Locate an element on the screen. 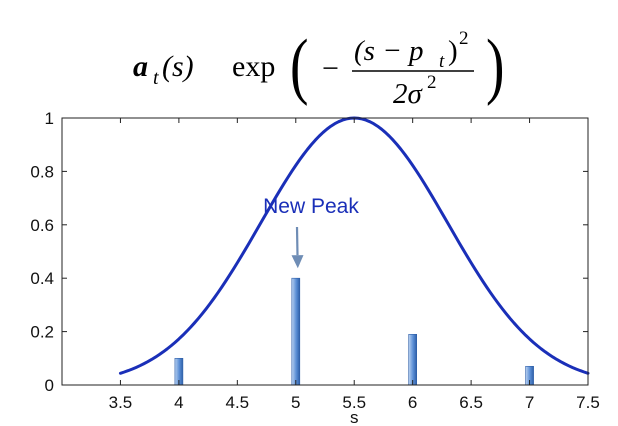  x-tick-label: 6.5 is located at coordinates (471, 402).